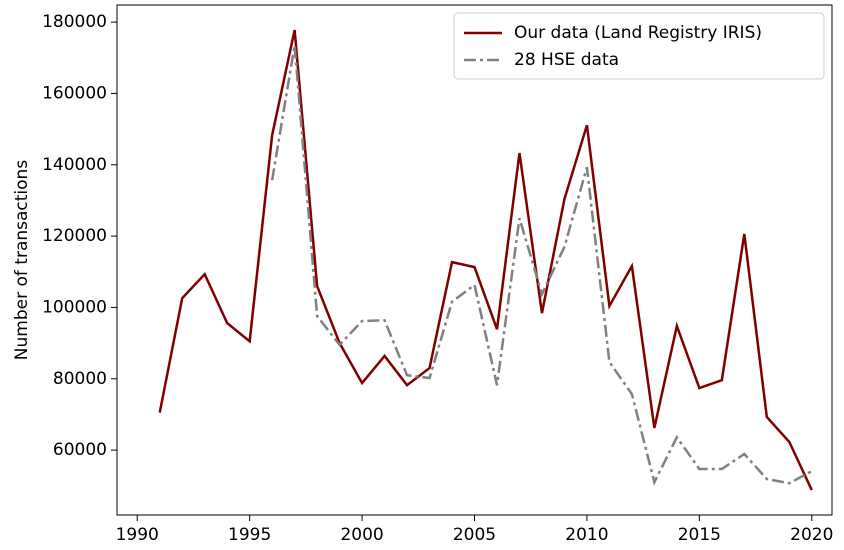 The height and width of the screenshot is (550, 844). Describe the element at coordinates (811, 535) in the screenshot. I see `x-tick-label: 2020` at that location.